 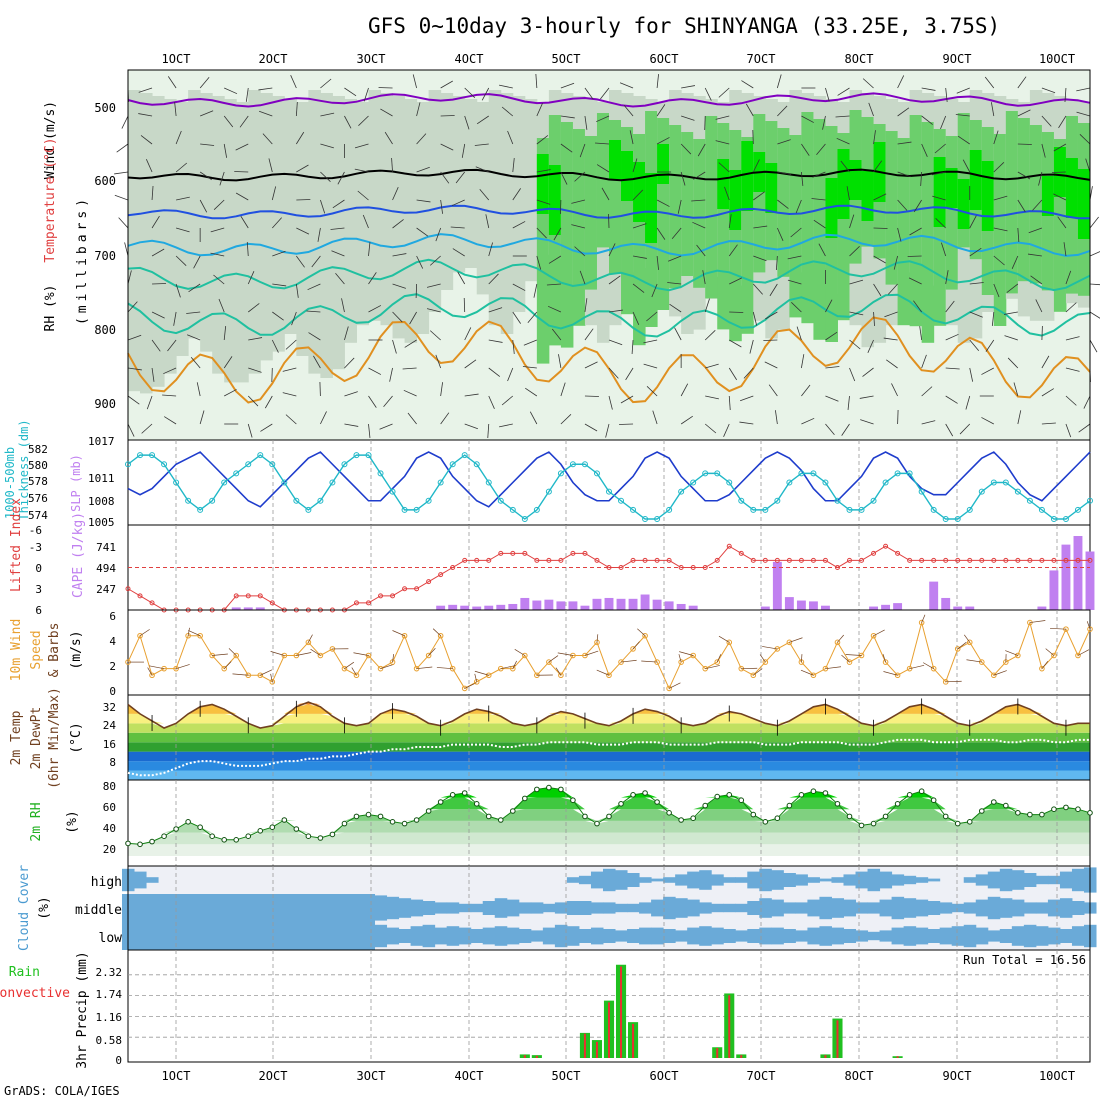 What do you see at coordinates (112, 691) in the screenshot?
I see `wind-tick-label: 0` at bounding box center [112, 691].